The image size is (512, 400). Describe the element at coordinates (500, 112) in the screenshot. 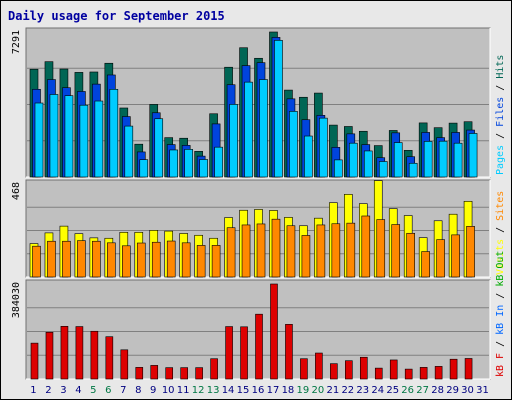

I see `legend-files: Files` at that location.